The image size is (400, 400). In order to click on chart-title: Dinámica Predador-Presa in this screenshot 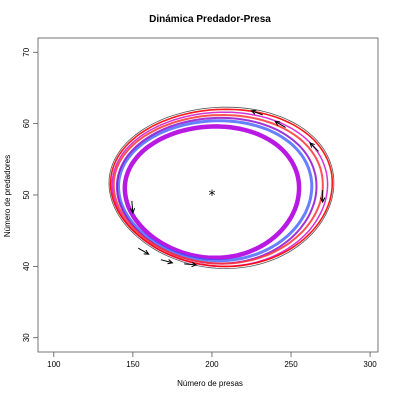, I will do `click(210, 19)`.